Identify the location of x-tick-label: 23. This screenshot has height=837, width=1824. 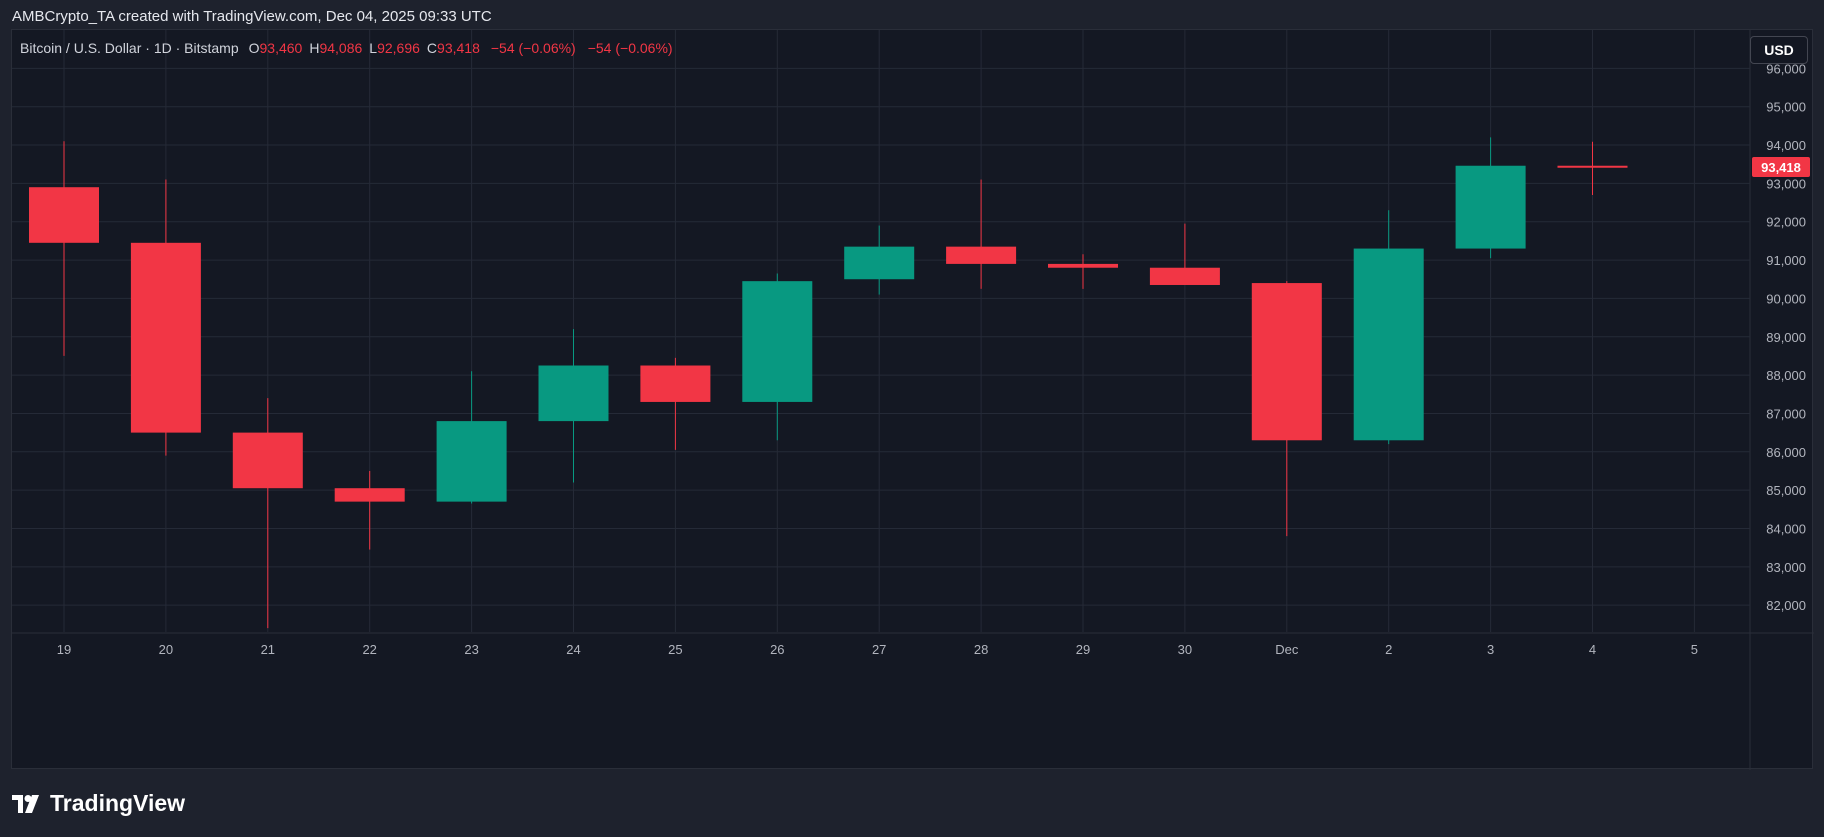
(471, 649).